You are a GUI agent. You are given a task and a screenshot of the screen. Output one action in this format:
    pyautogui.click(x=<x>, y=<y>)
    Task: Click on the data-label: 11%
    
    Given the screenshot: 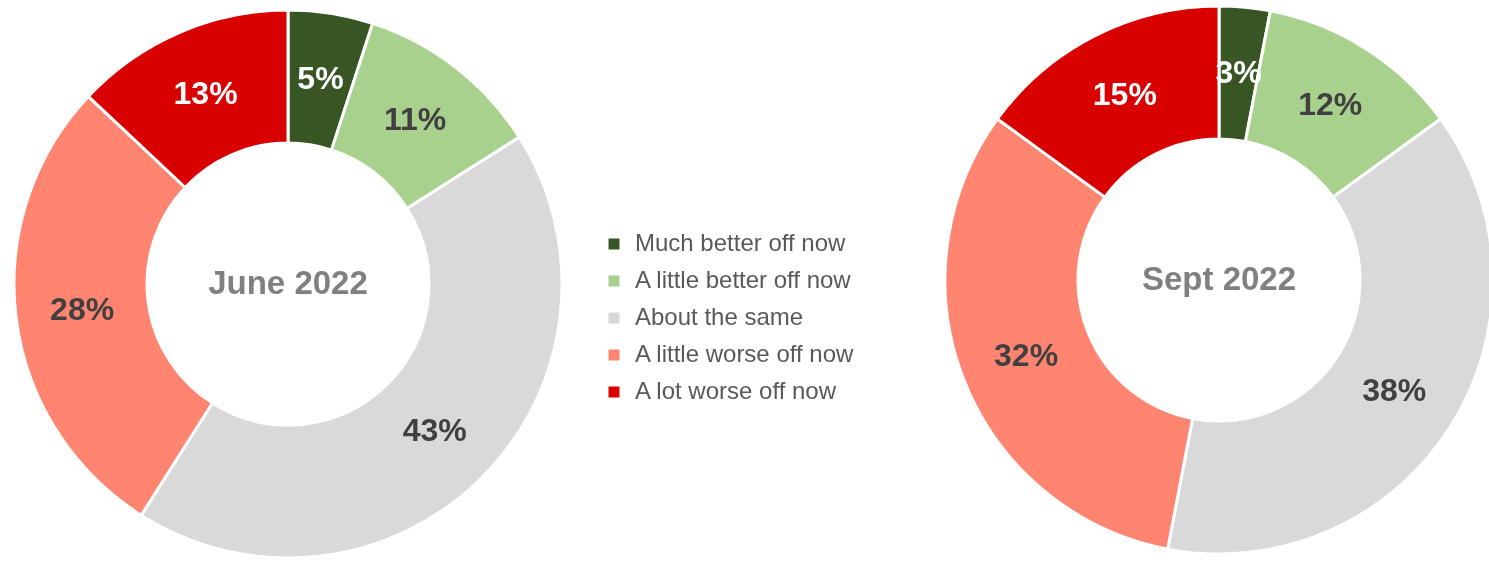 What is the action you would take?
    pyautogui.click(x=415, y=119)
    